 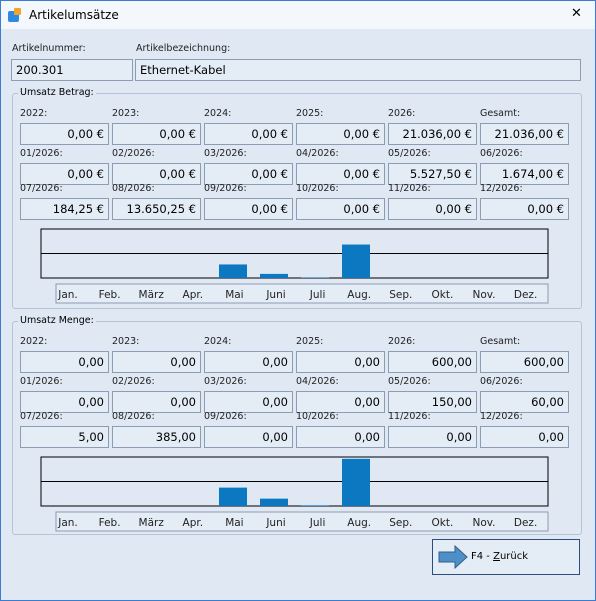 What do you see at coordinates (409, 416) in the screenshot?
I see `label: 11/2026:` at bounding box center [409, 416].